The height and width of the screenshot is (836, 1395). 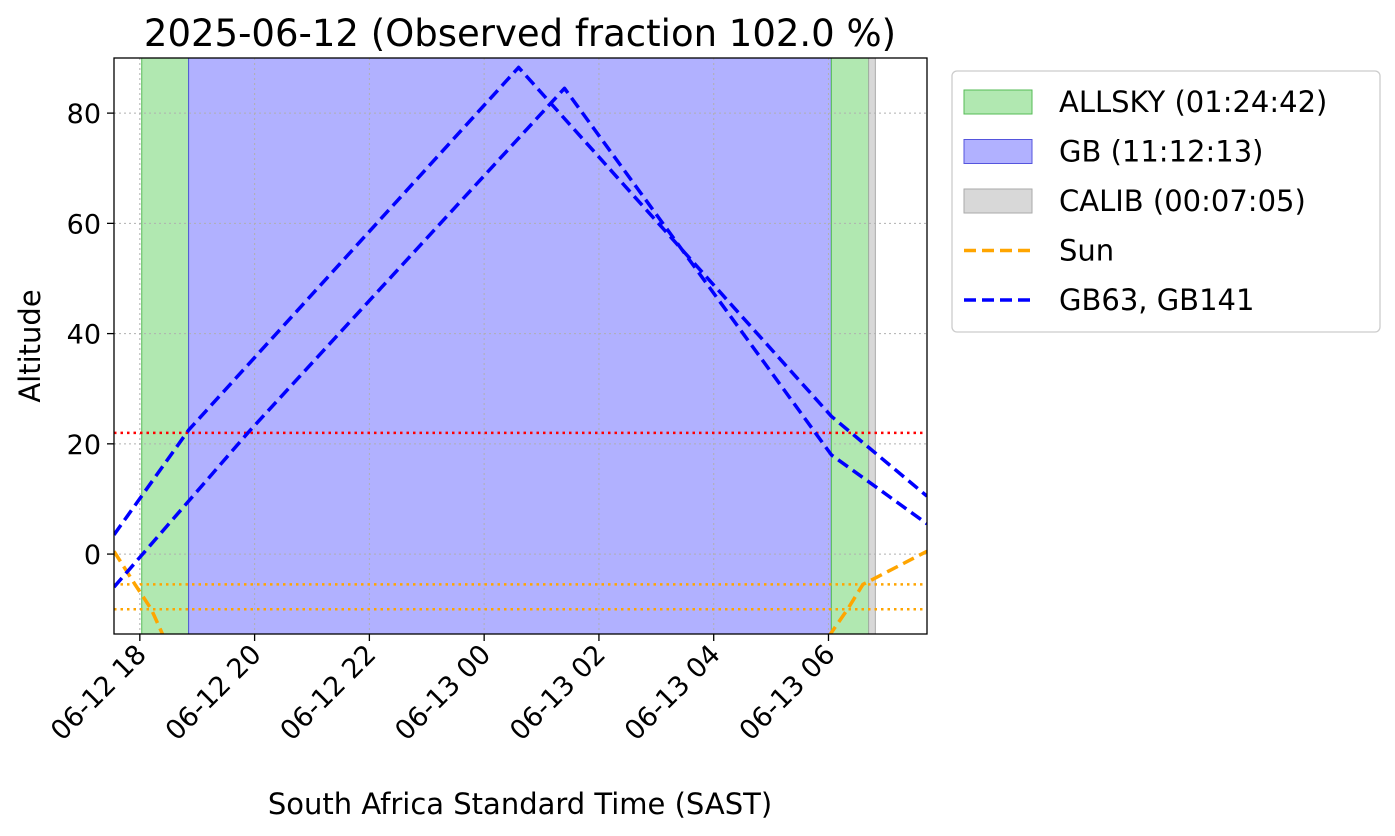 What do you see at coordinates (1193, 102) in the screenshot?
I see `legend-label-0: ALLSKY (01:24:42)` at bounding box center [1193, 102].